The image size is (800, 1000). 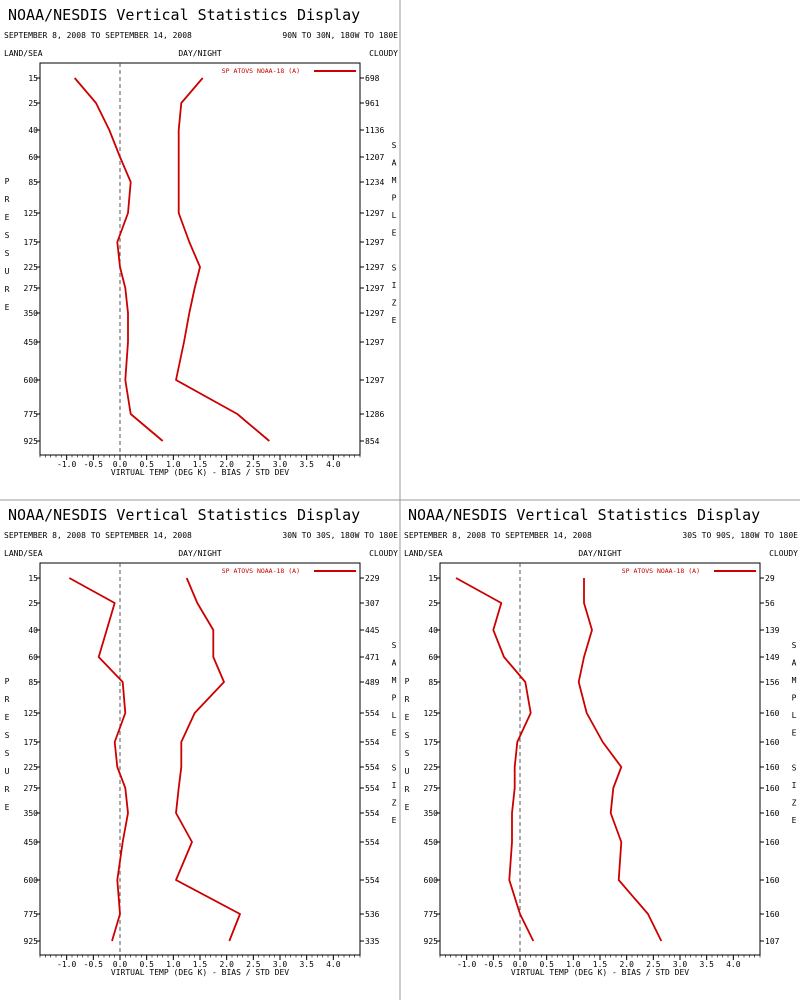 What do you see at coordinates (31, 441) in the screenshot?
I see `pressure-level-label: 925` at bounding box center [31, 441].